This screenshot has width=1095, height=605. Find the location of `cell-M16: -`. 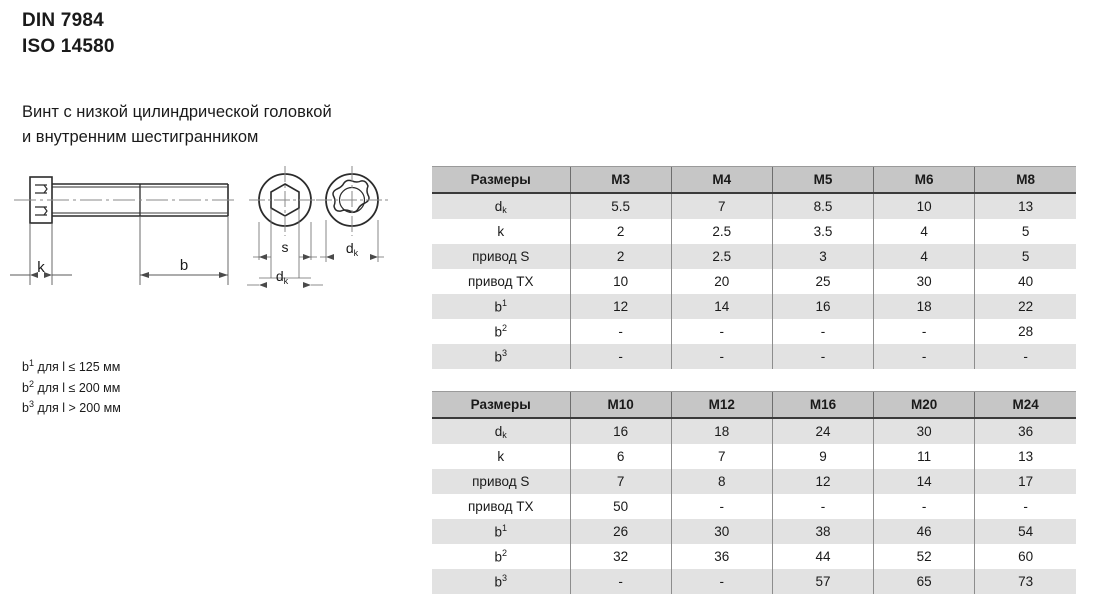

cell-M16: - is located at coordinates (822, 506).